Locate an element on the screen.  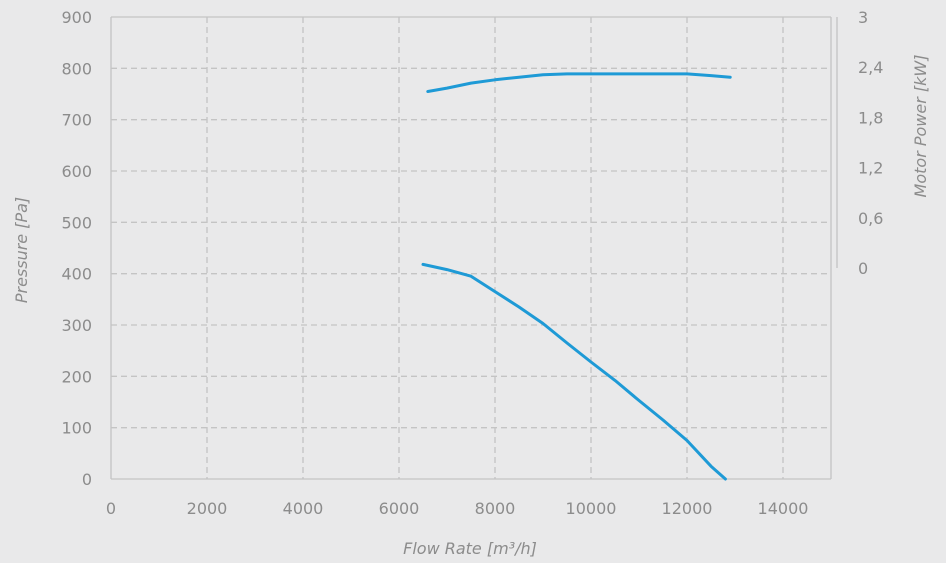
x-axis-title: Flow Rate [m³/h] is located at coordinates (470, 548).